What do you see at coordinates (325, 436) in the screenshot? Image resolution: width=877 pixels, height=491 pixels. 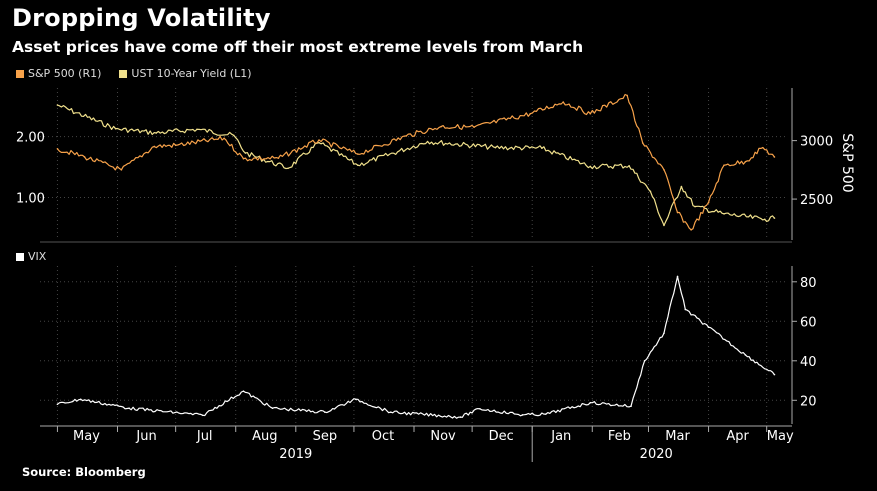 I see `tick-month-4: Sep` at bounding box center [325, 436].